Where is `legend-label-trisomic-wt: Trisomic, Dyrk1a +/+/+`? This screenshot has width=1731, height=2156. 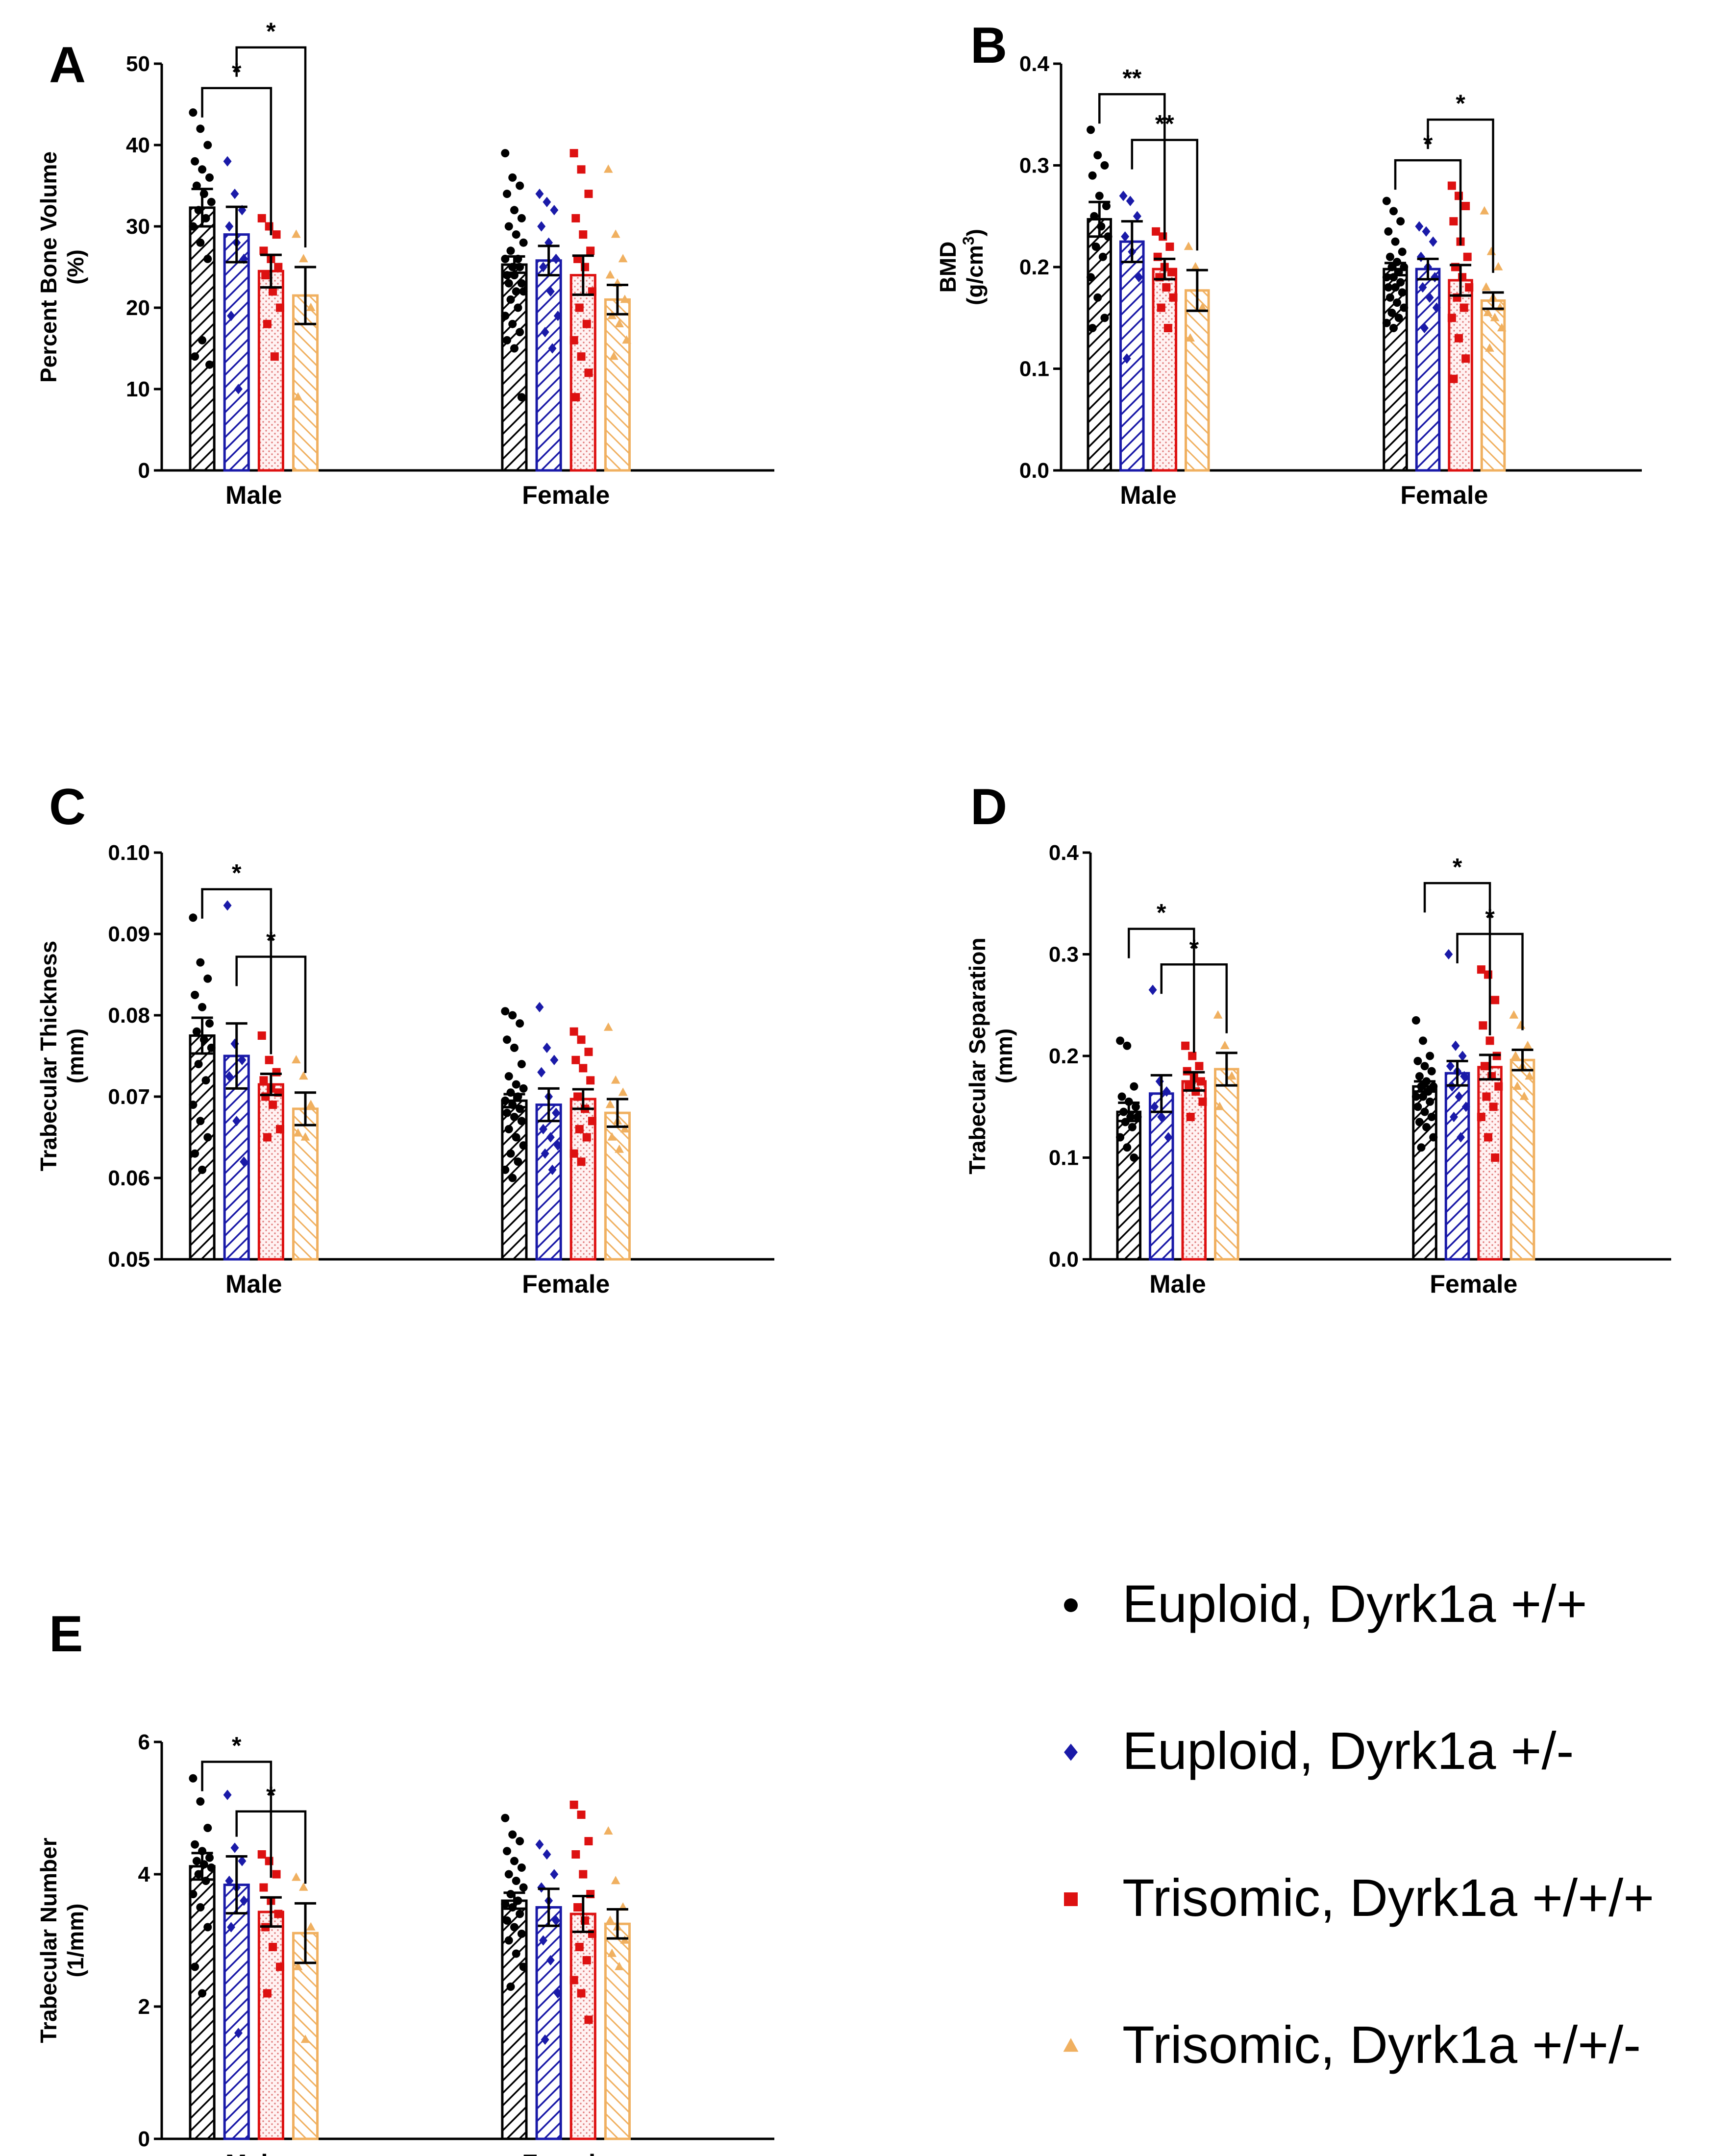
legend-label-trisomic-wt: Trisomic, Dyrk1a +/+/+ is located at coordinates (1388, 1897).